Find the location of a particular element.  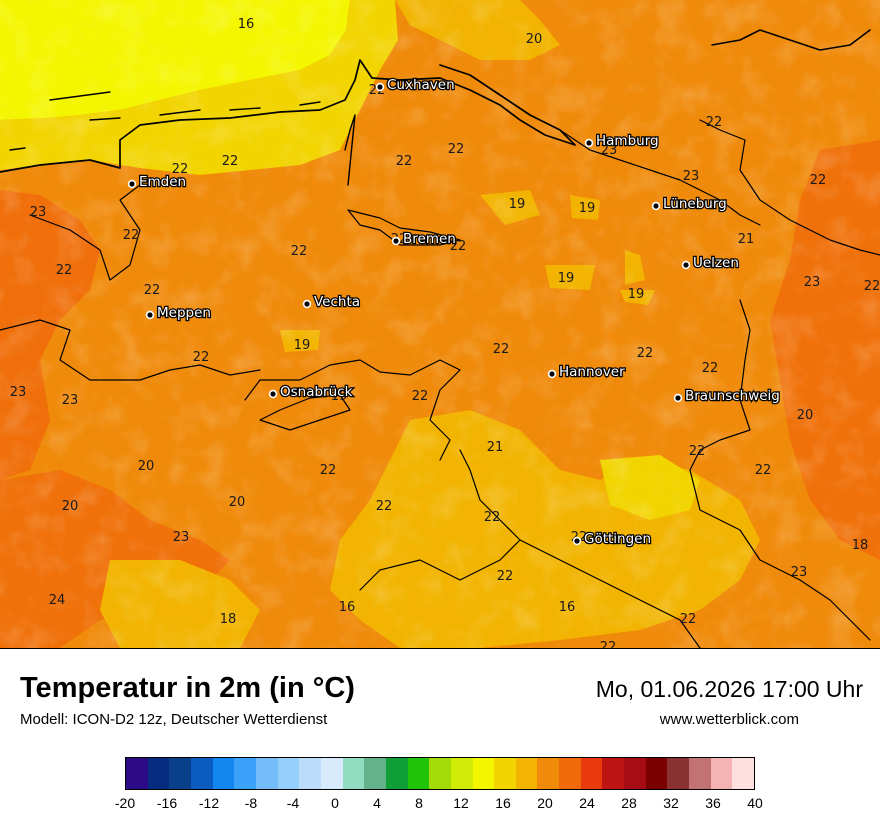

legend-ticks: -20 -16 -12 -8 -4 0 4 8 12 16 20 24 28 32 36 40 is located at coordinates (439, 805).